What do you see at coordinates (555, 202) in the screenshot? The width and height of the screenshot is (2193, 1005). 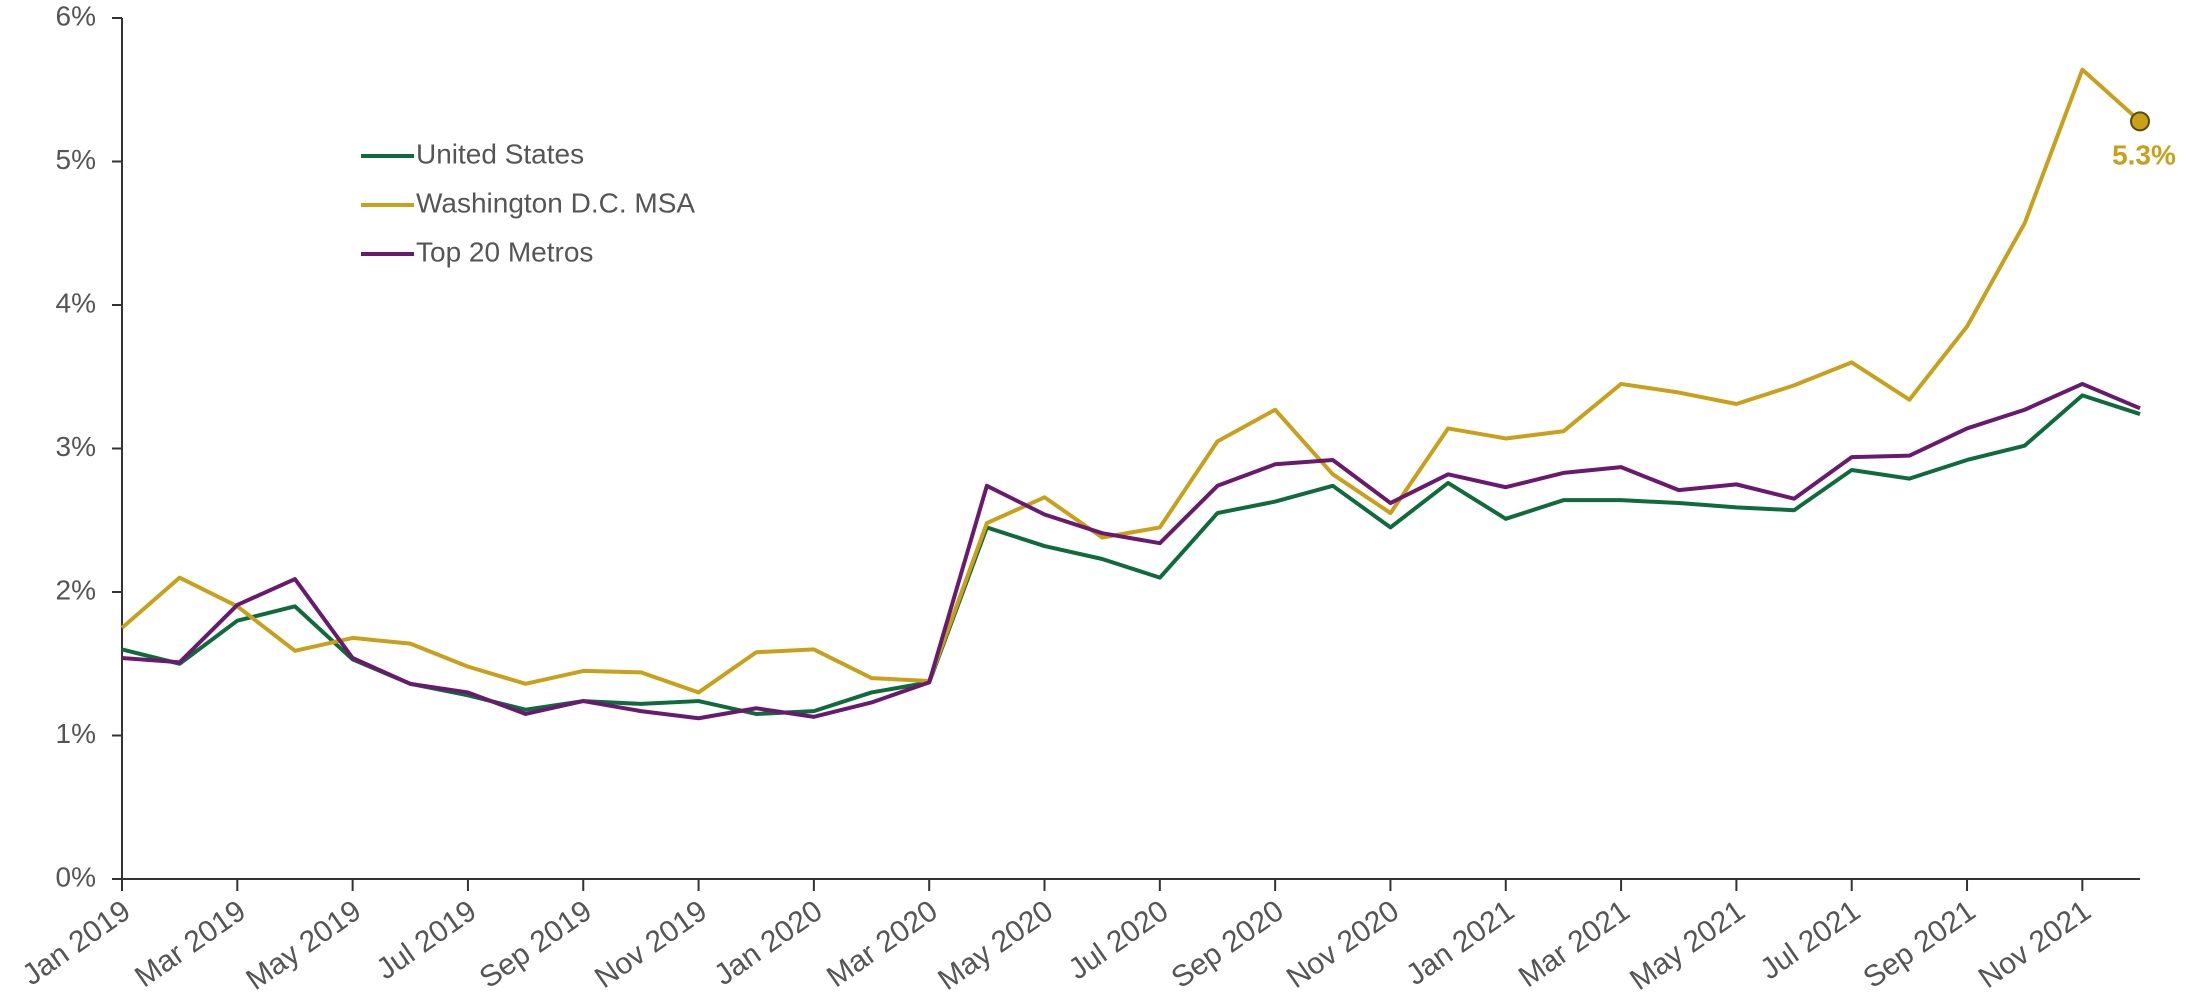 I see `legend-label: Washington D.C. MSA` at bounding box center [555, 202].